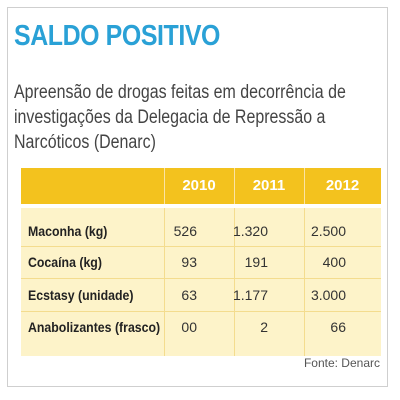 The width and height of the screenshot is (400, 400). Describe the element at coordinates (189, 327) in the screenshot. I see `table-cell: 00` at that location.